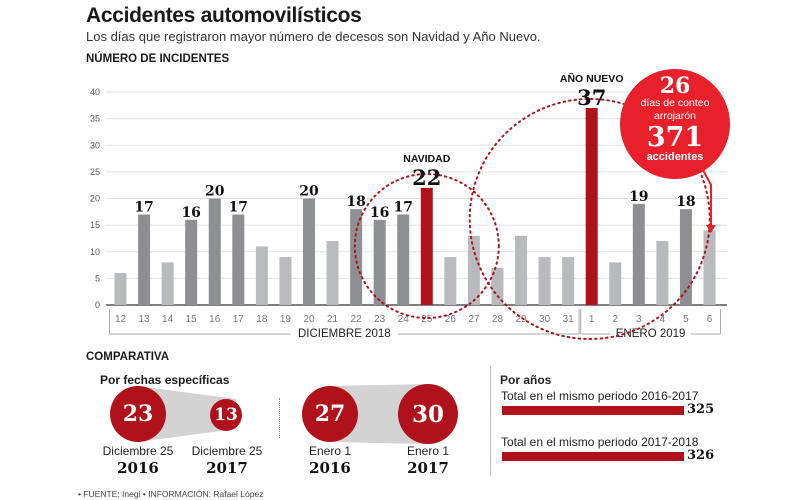 This screenshot has height=500, width=800. Describe the element at coordinates (95, 252) in the screenshot. I see `y-tick-label: 10` at that location.